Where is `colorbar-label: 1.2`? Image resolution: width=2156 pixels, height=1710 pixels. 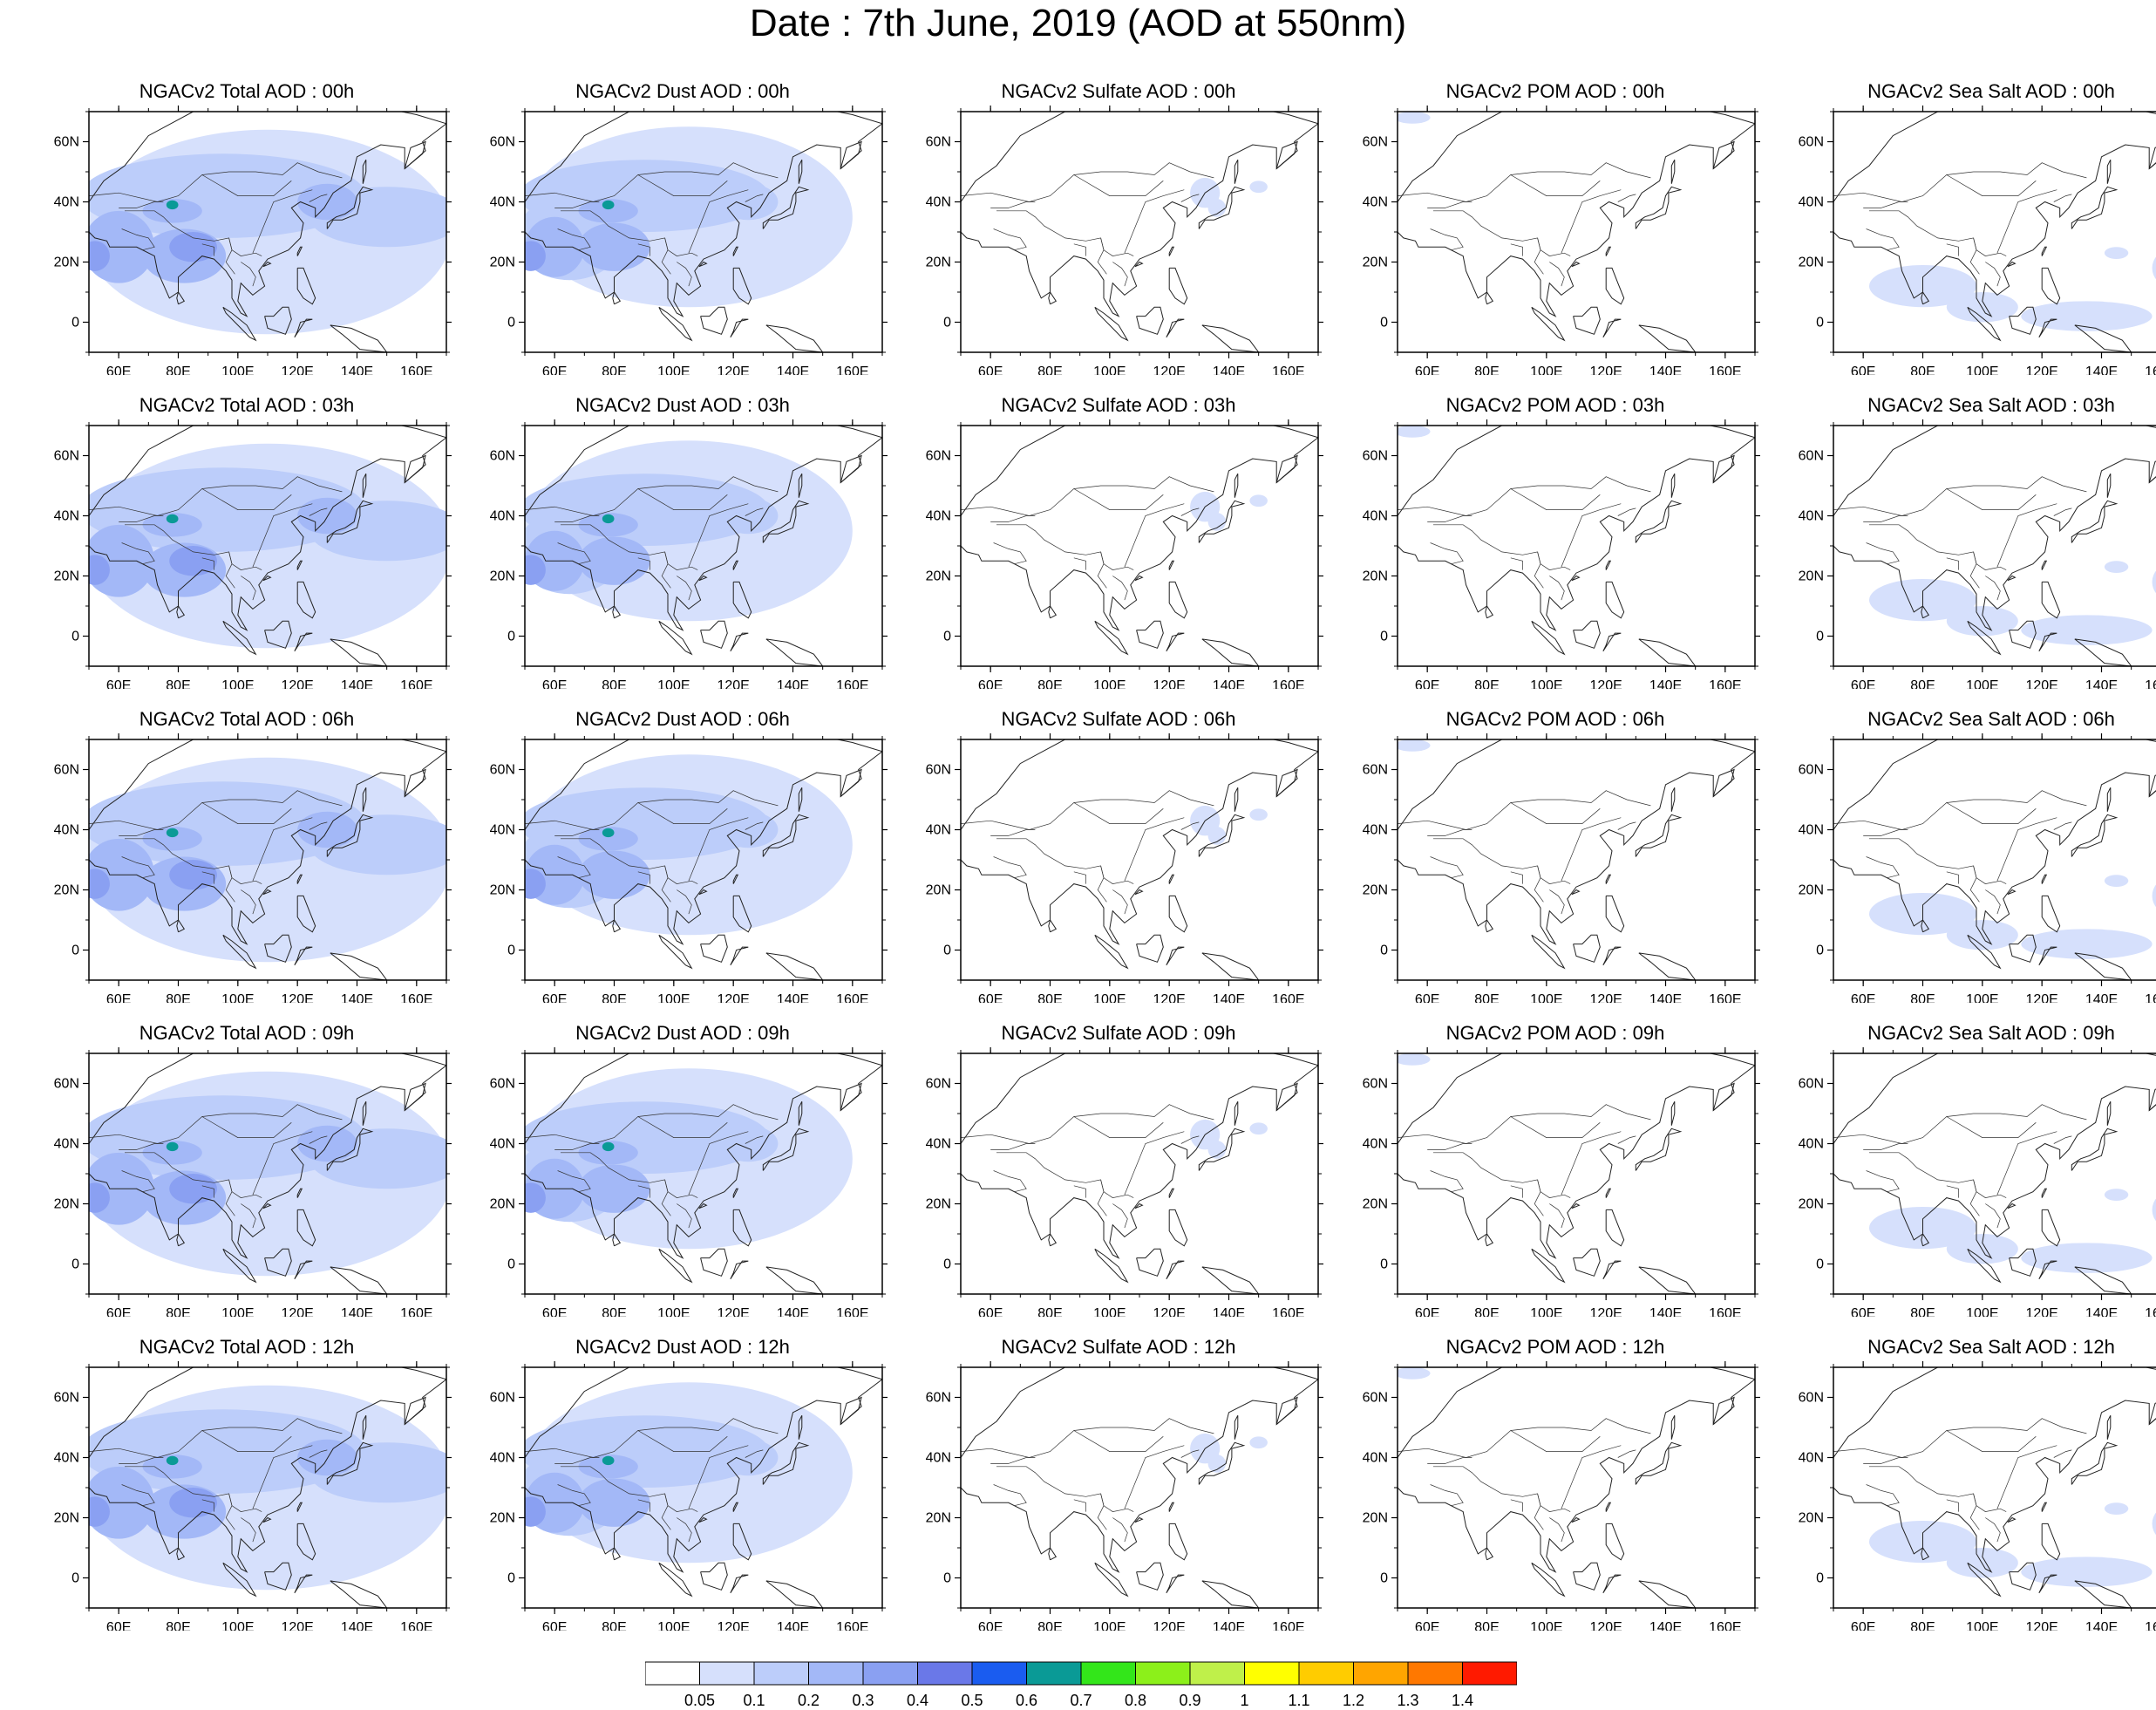
colorbar-label: 1.2 is located at coordinates (1353, 1700).